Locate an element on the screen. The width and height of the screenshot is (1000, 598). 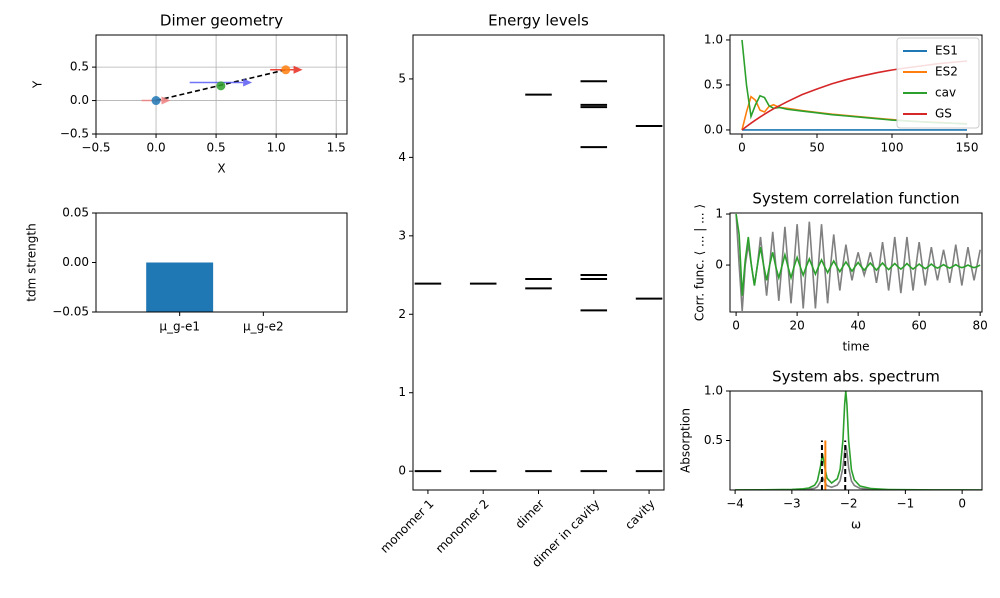
legend-label: cav is located at coordinates (945, 93).